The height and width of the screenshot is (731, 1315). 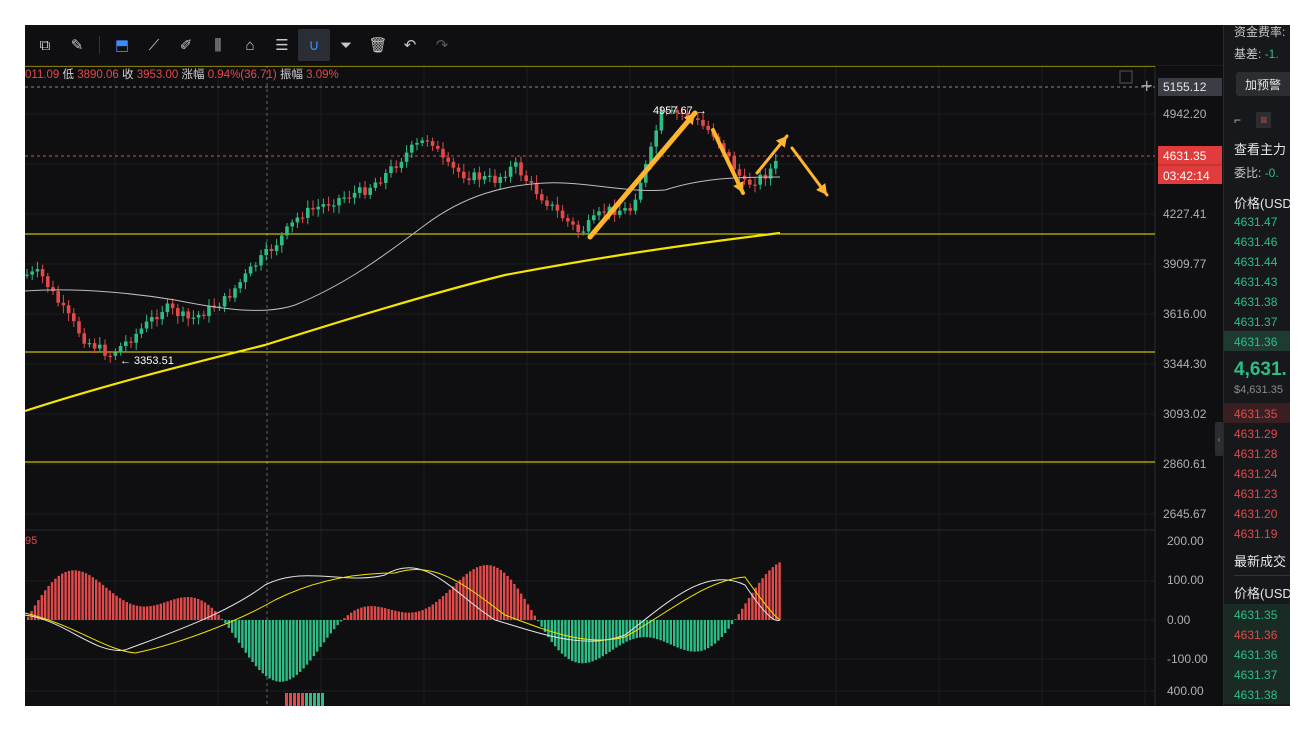 I want to click on ma-line-short, so click(x=403, y=243).